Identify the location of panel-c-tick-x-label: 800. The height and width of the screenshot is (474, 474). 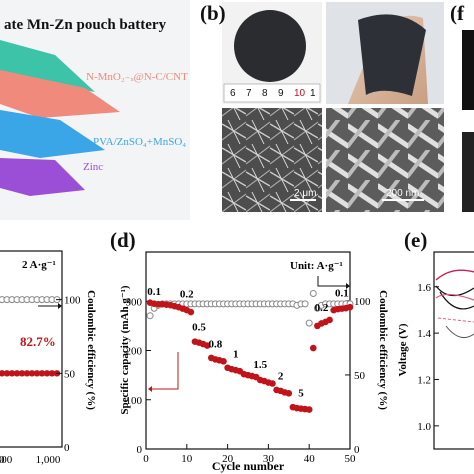
(6, 460).